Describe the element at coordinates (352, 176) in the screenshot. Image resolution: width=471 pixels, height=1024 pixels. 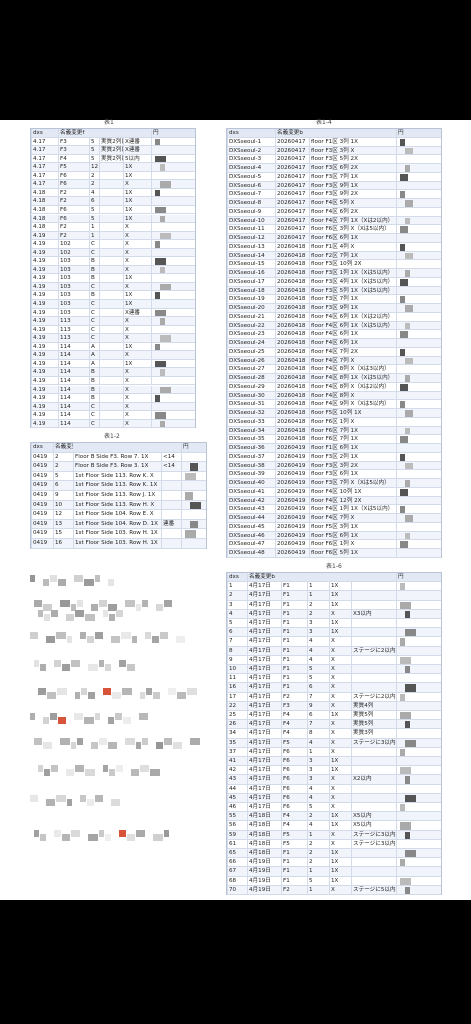
I see `table-cell: floor F3区 7列 1X` at that location.